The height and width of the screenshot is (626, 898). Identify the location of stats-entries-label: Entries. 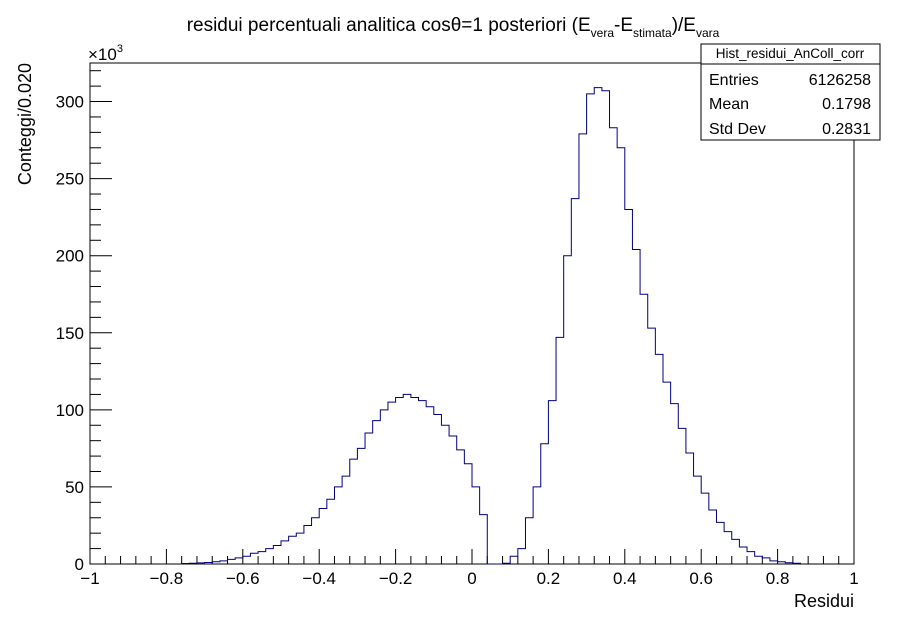
(734, 80).